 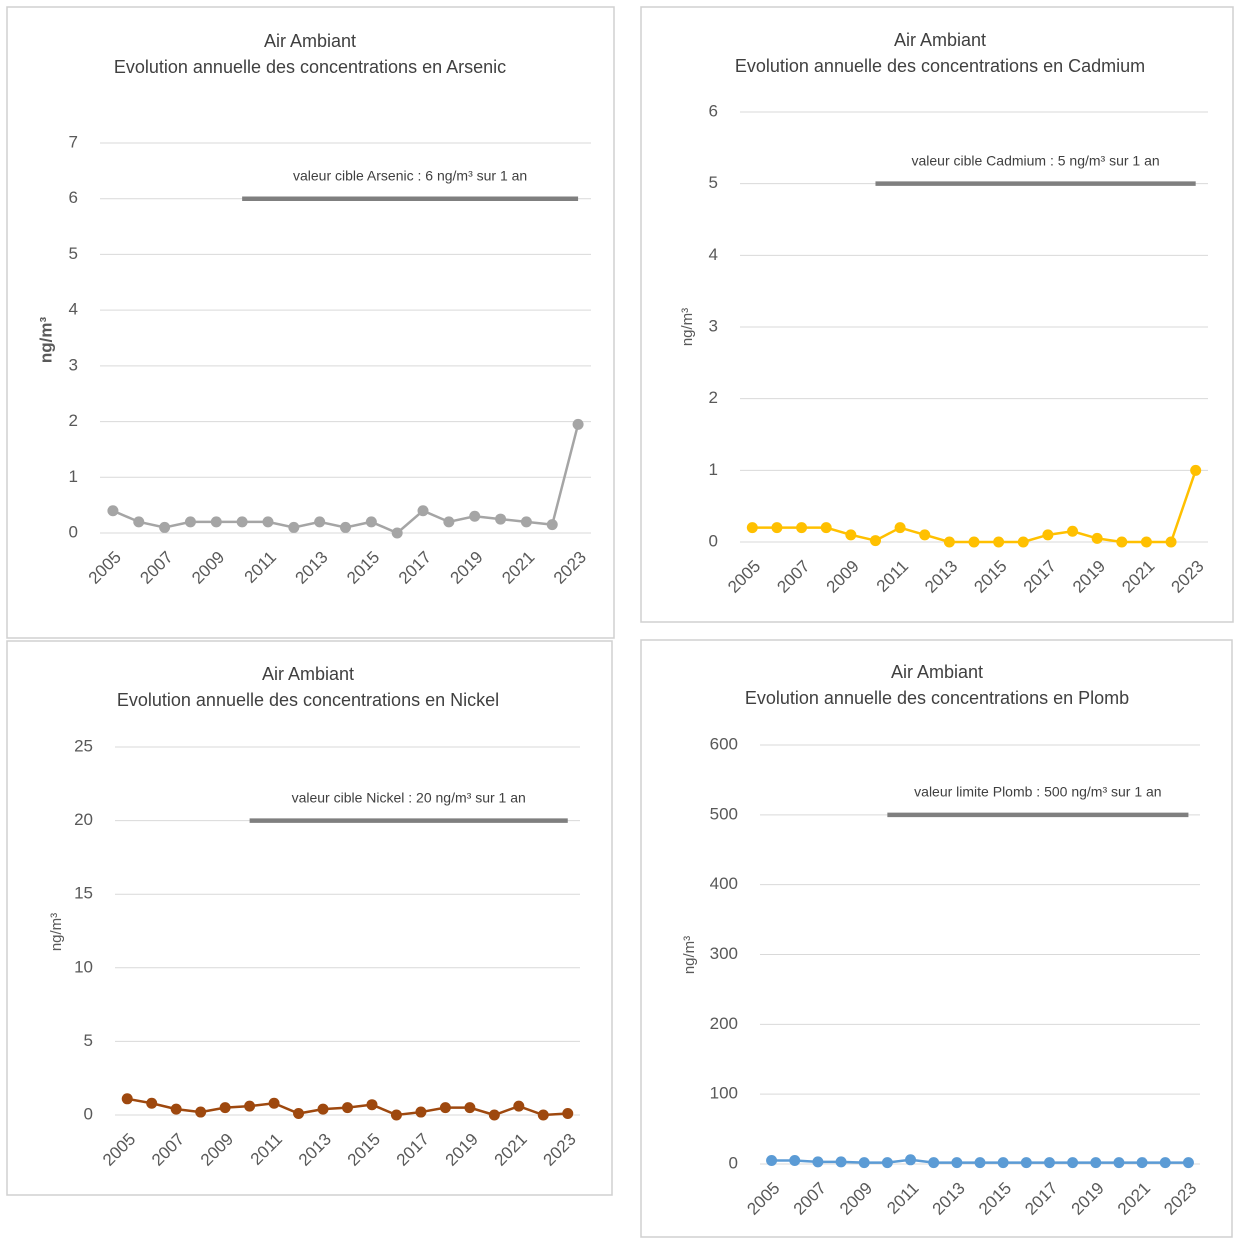 What do you see at coordinates (724, 743) in the screenshot?
I see `y-tick-label: 600` at bounding box center [724, 743].